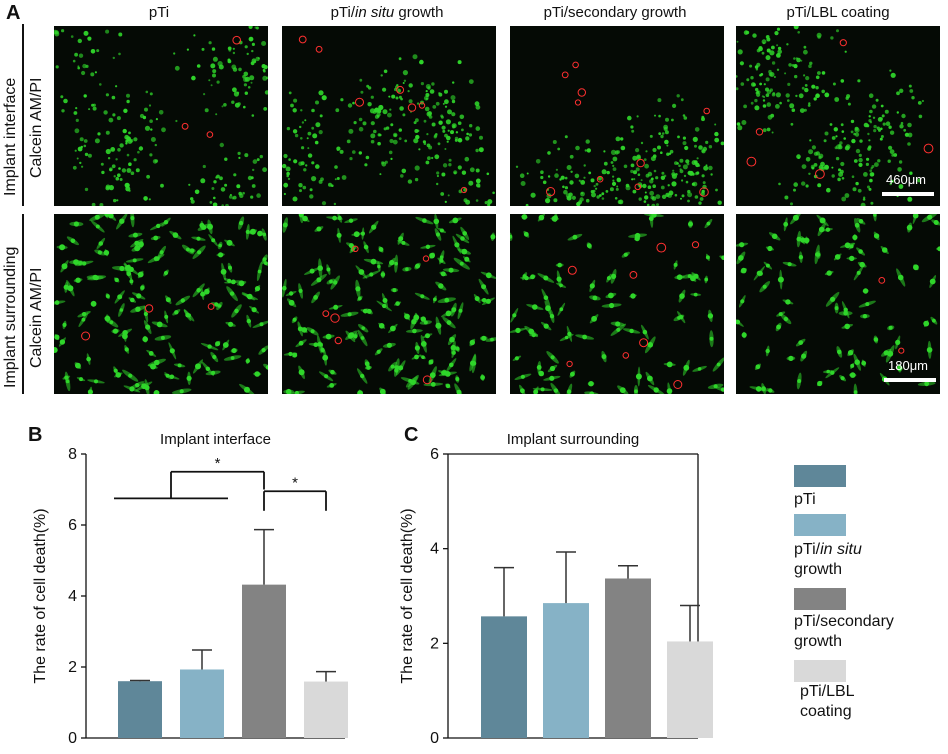 The image size is (948, 754). I want to click on legend-swatch-in-situ, so click(820, 525).